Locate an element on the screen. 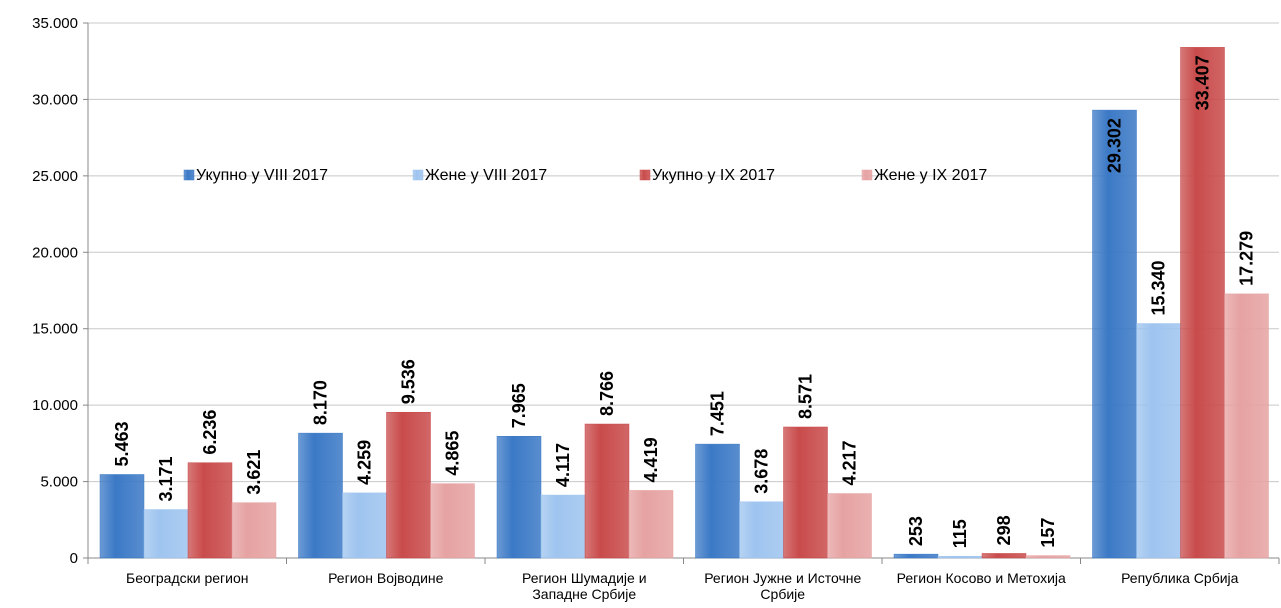 Image resolution: width=1281 pixels, height=608 pixels. legend-label: Жене у IX 2017 is located at coordinates (930, 175).